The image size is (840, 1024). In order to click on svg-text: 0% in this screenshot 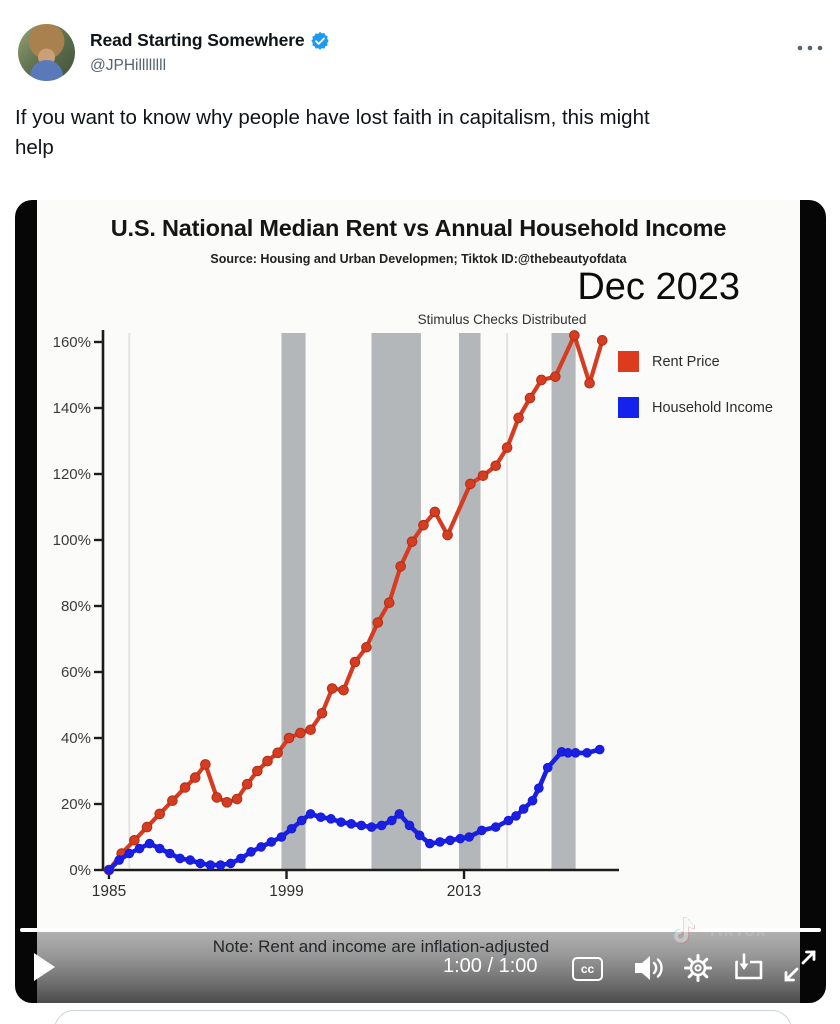, I will do `click(80, 870)`.